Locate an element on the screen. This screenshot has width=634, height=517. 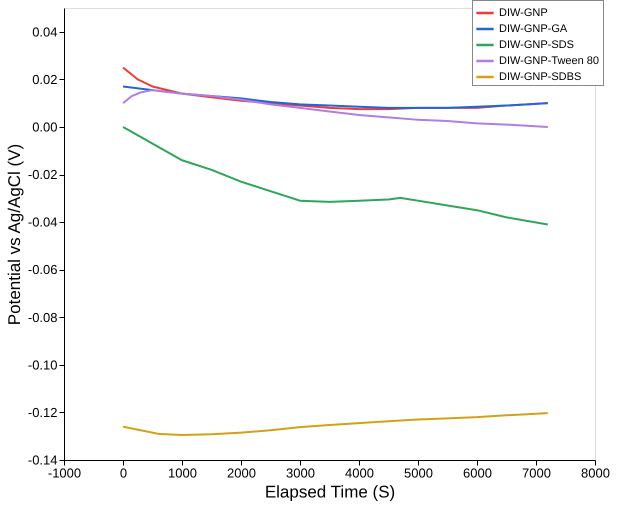
x-tick-label: 5000 is located at coordinates (418, 473).